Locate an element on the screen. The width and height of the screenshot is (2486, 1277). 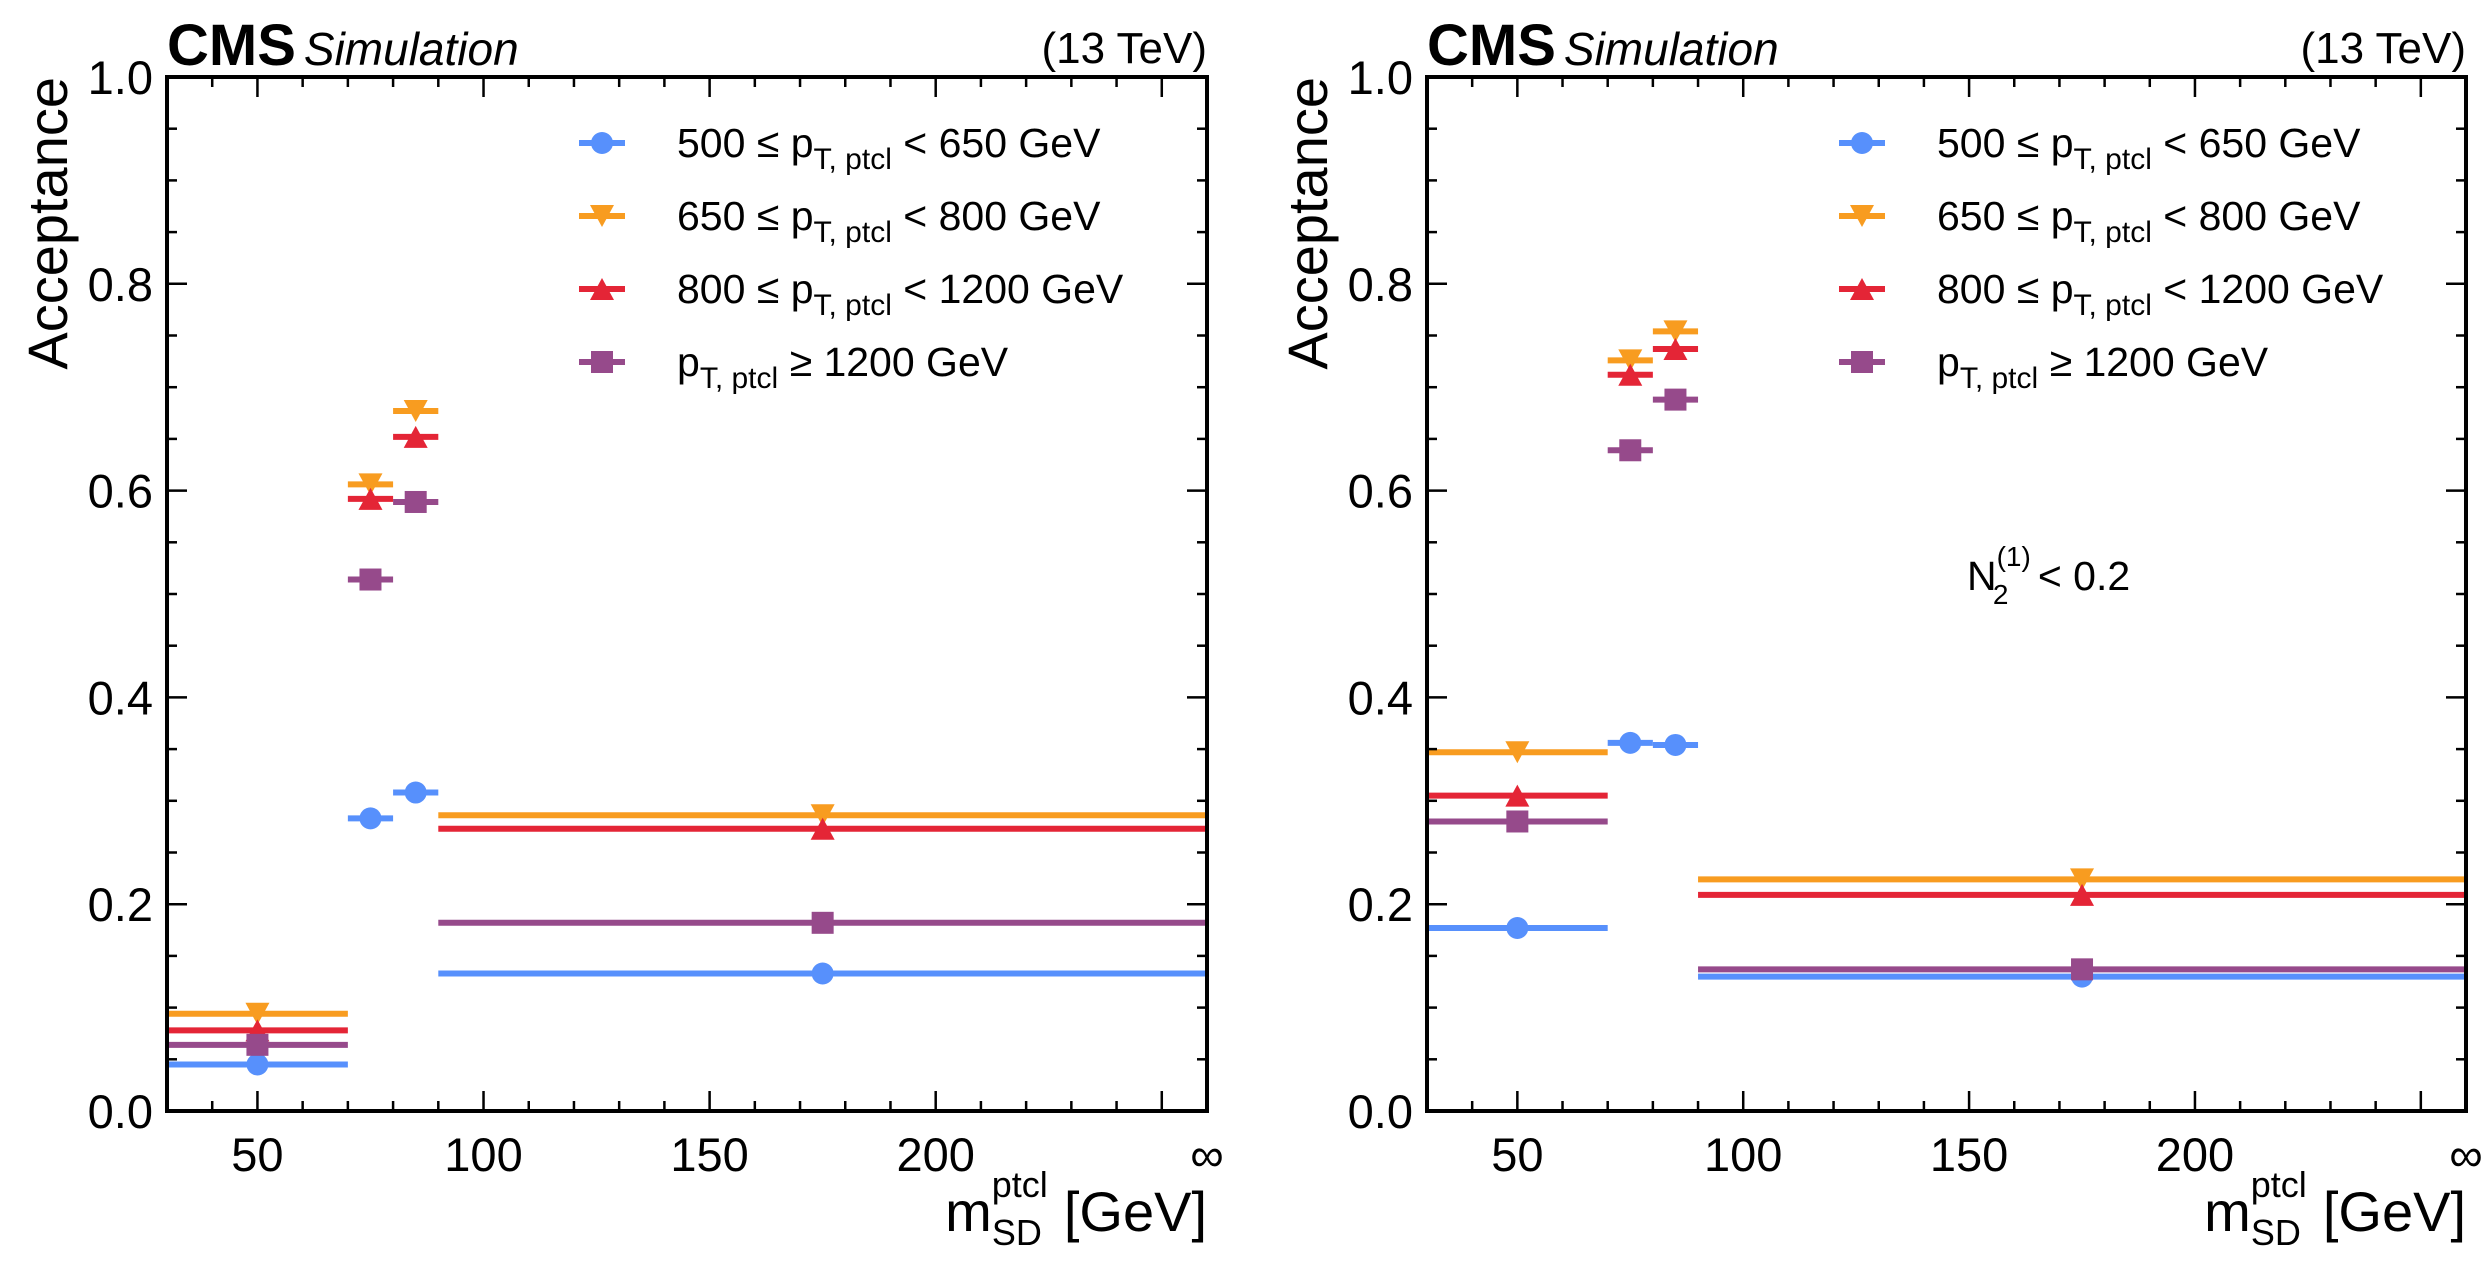
x-title-sub: SD is located at coordinates (2276, 1232).